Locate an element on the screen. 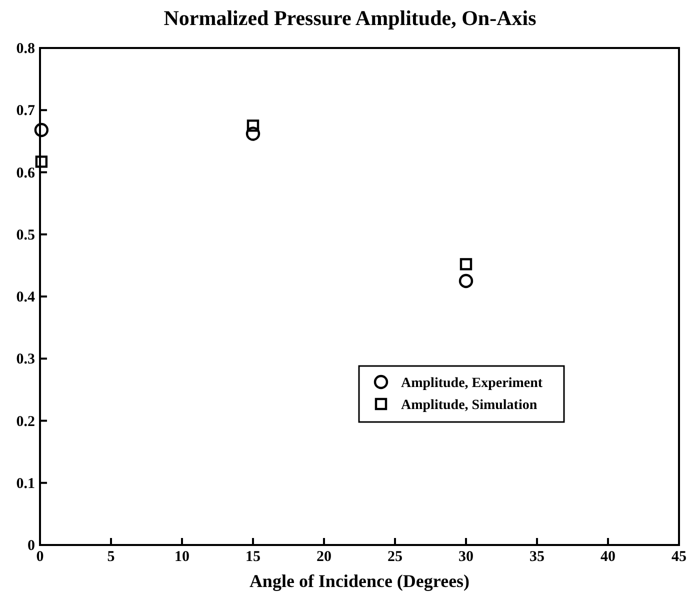 This screenshot has height=599, width=700. x-tick-label: 40 is located at coordinates (608, 557).